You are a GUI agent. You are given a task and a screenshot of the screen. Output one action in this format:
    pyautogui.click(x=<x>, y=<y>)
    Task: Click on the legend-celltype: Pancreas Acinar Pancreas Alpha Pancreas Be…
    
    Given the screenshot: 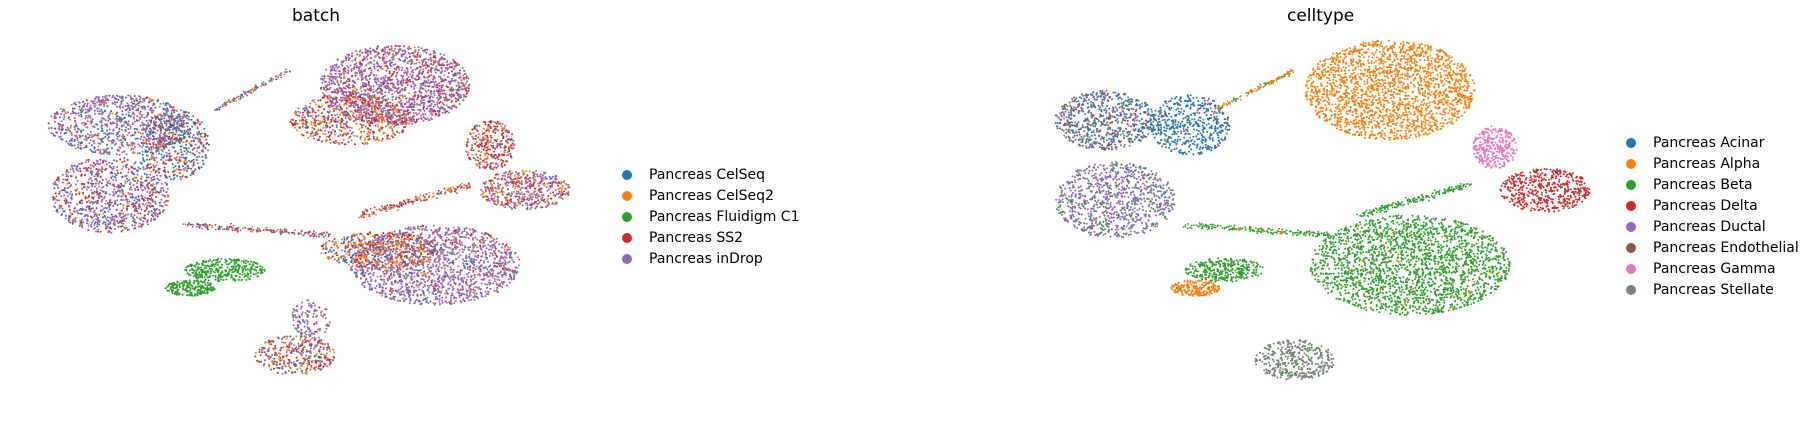 What is the action you would take?
    pyautogui.click(x=1712, y=216)
    